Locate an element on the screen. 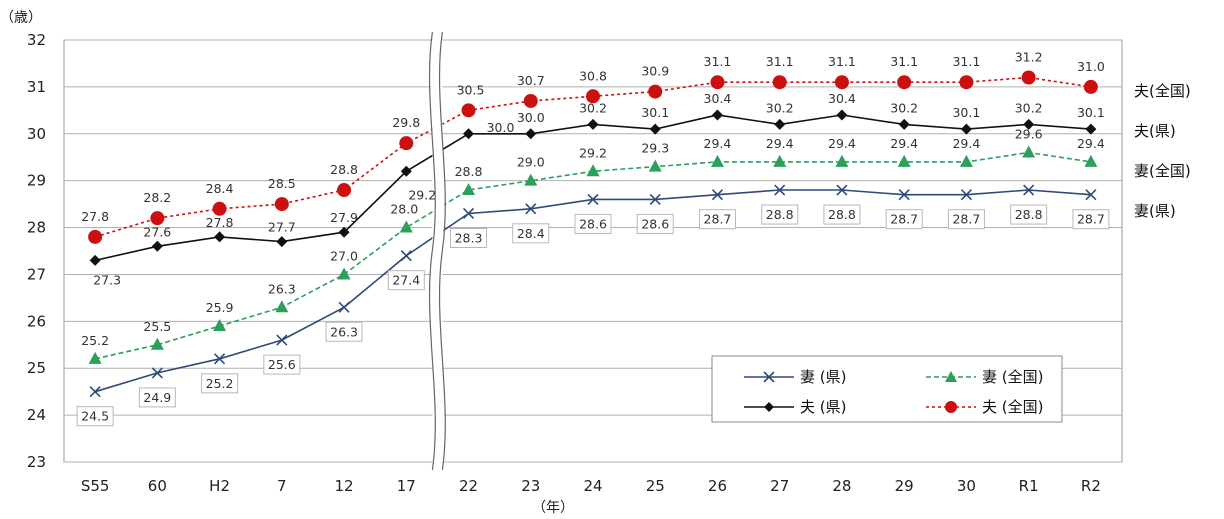 The height and width of the screenshot is (519, 1224). y-tick-label: 25 is located at coordinates (36, 368).